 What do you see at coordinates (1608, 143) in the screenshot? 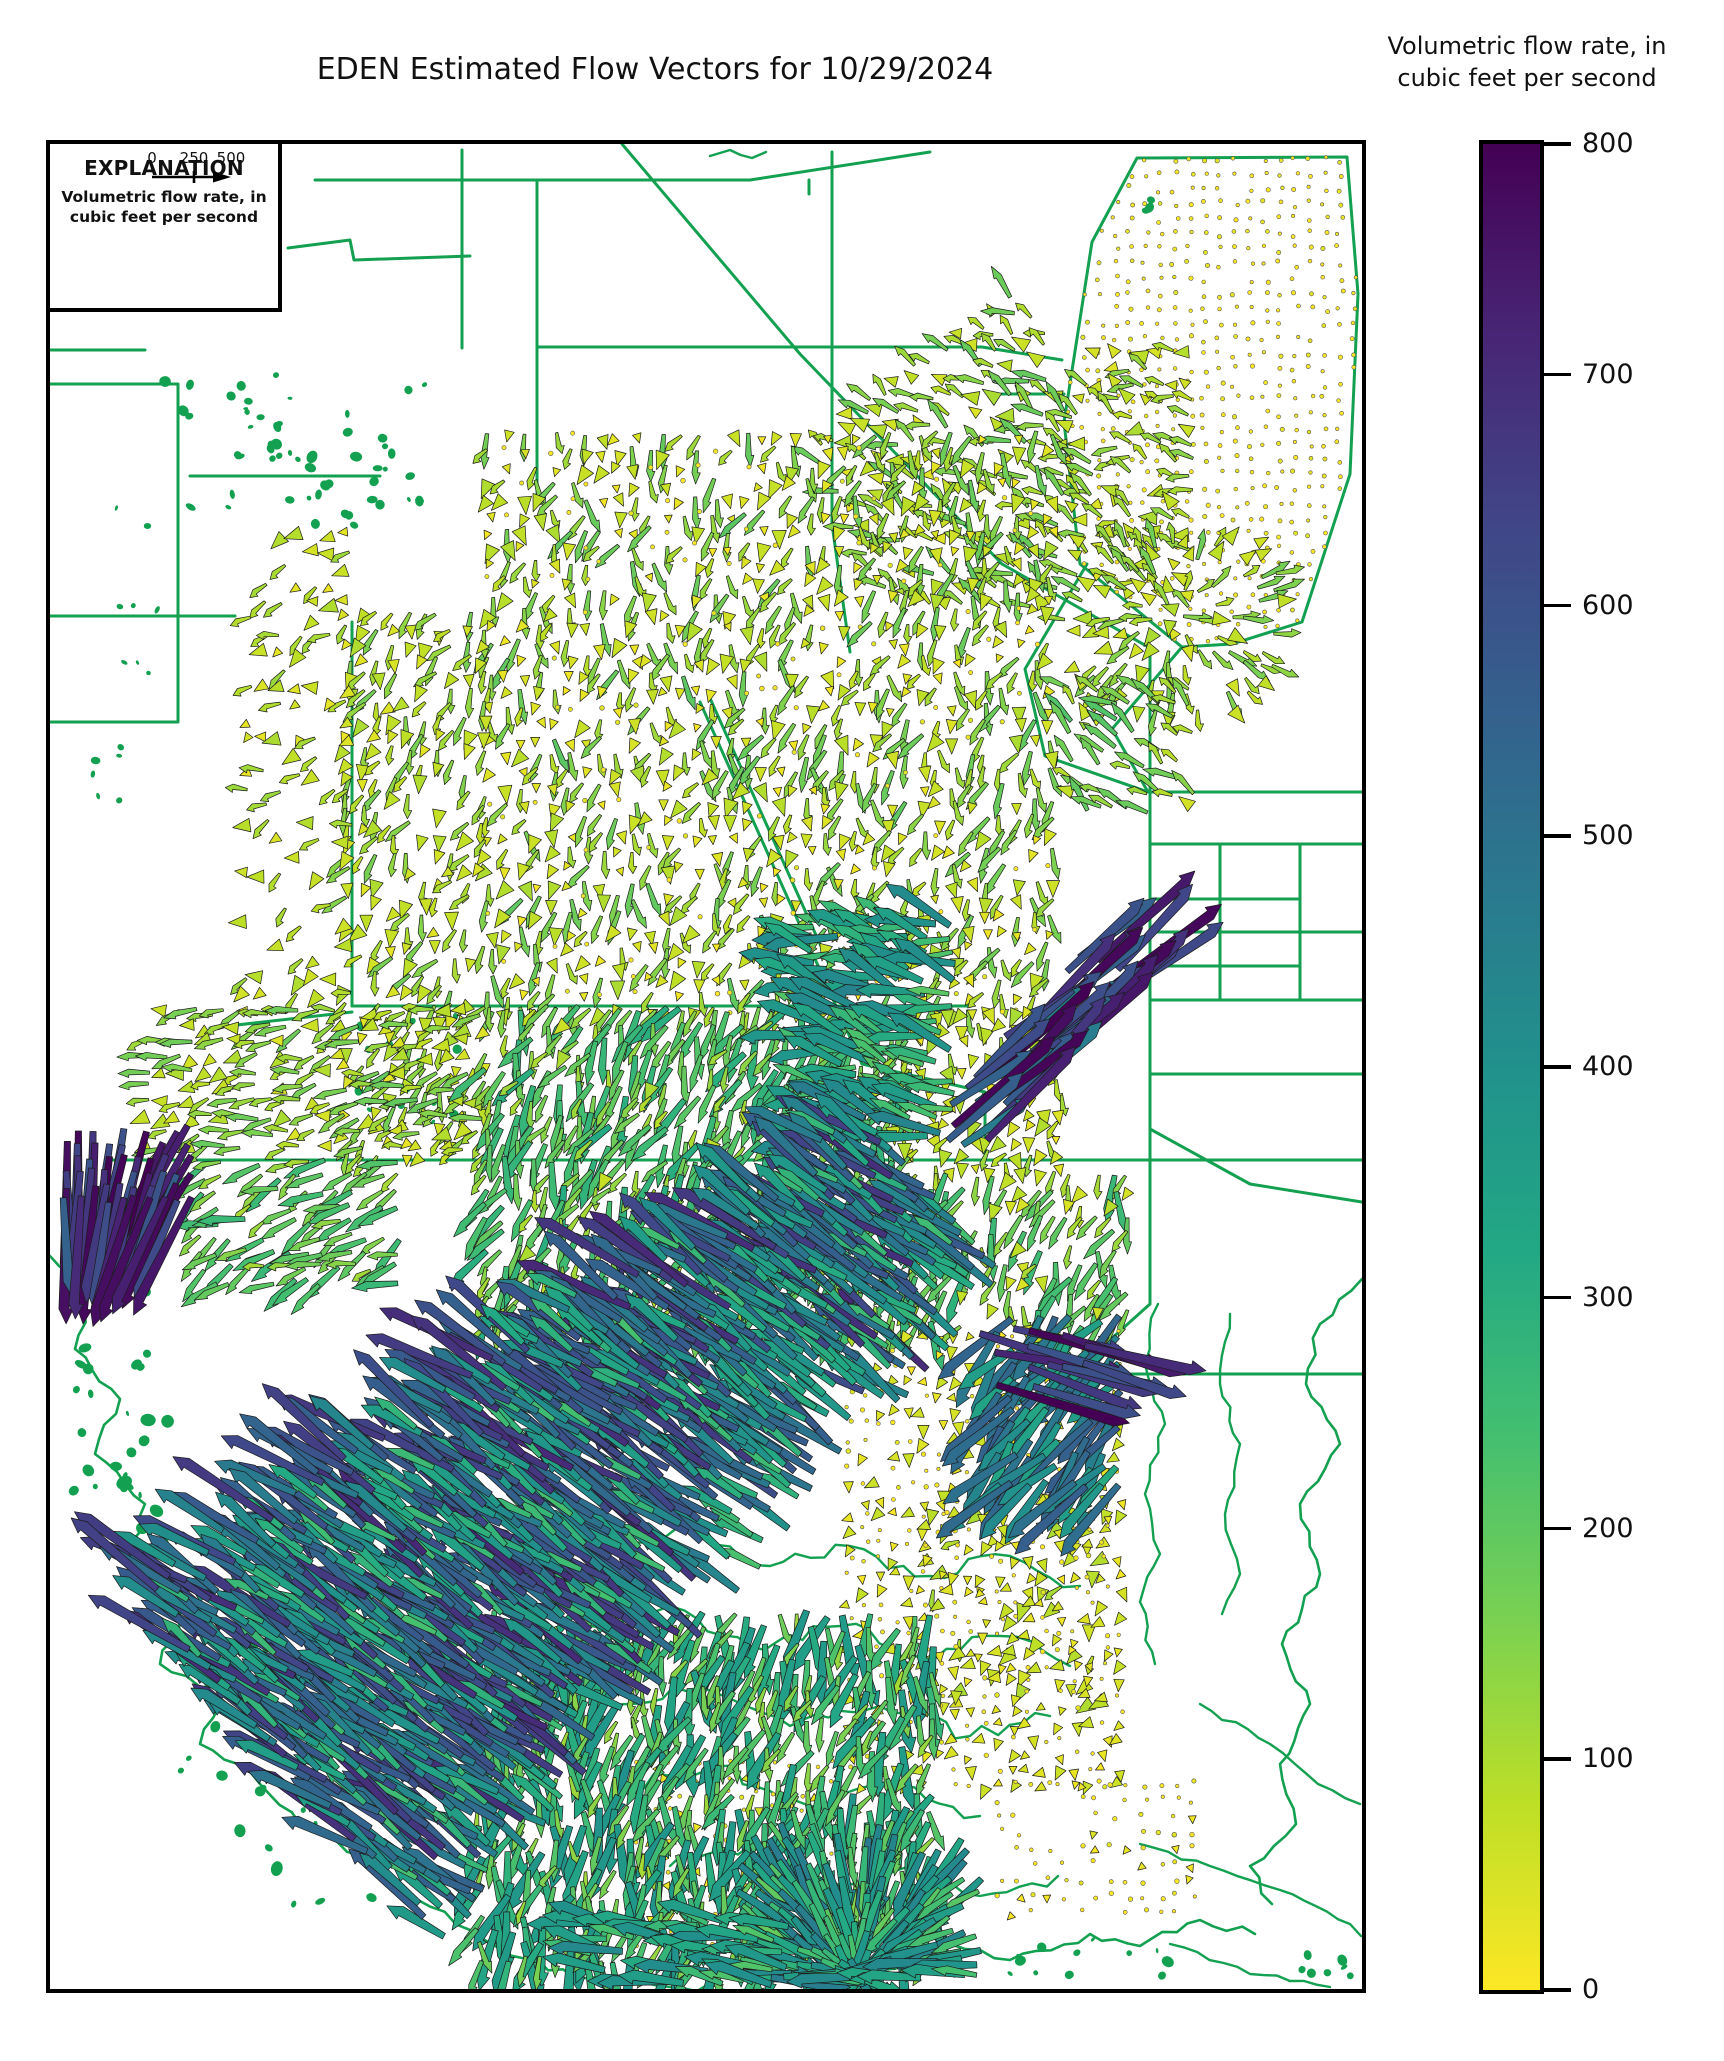
I see `colorbar-tick-label: 800` at bounding box center [1608, 143].